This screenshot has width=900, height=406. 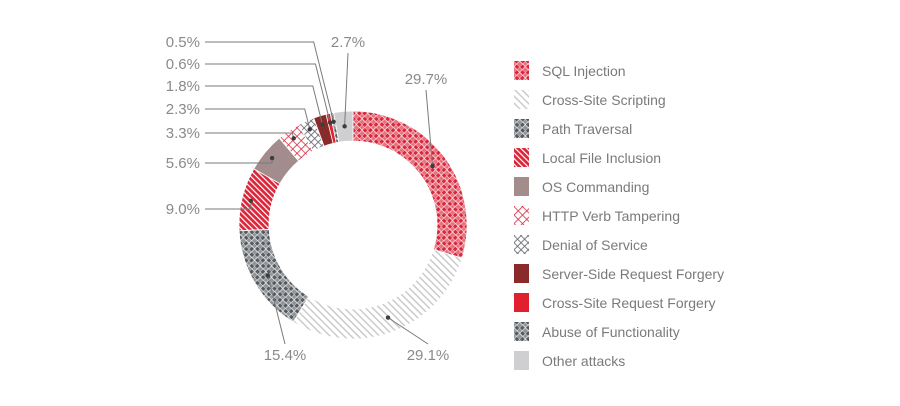 I want to click on value-label-cross-site-request-forgery: 0.6%, so click(x=183, y=64).